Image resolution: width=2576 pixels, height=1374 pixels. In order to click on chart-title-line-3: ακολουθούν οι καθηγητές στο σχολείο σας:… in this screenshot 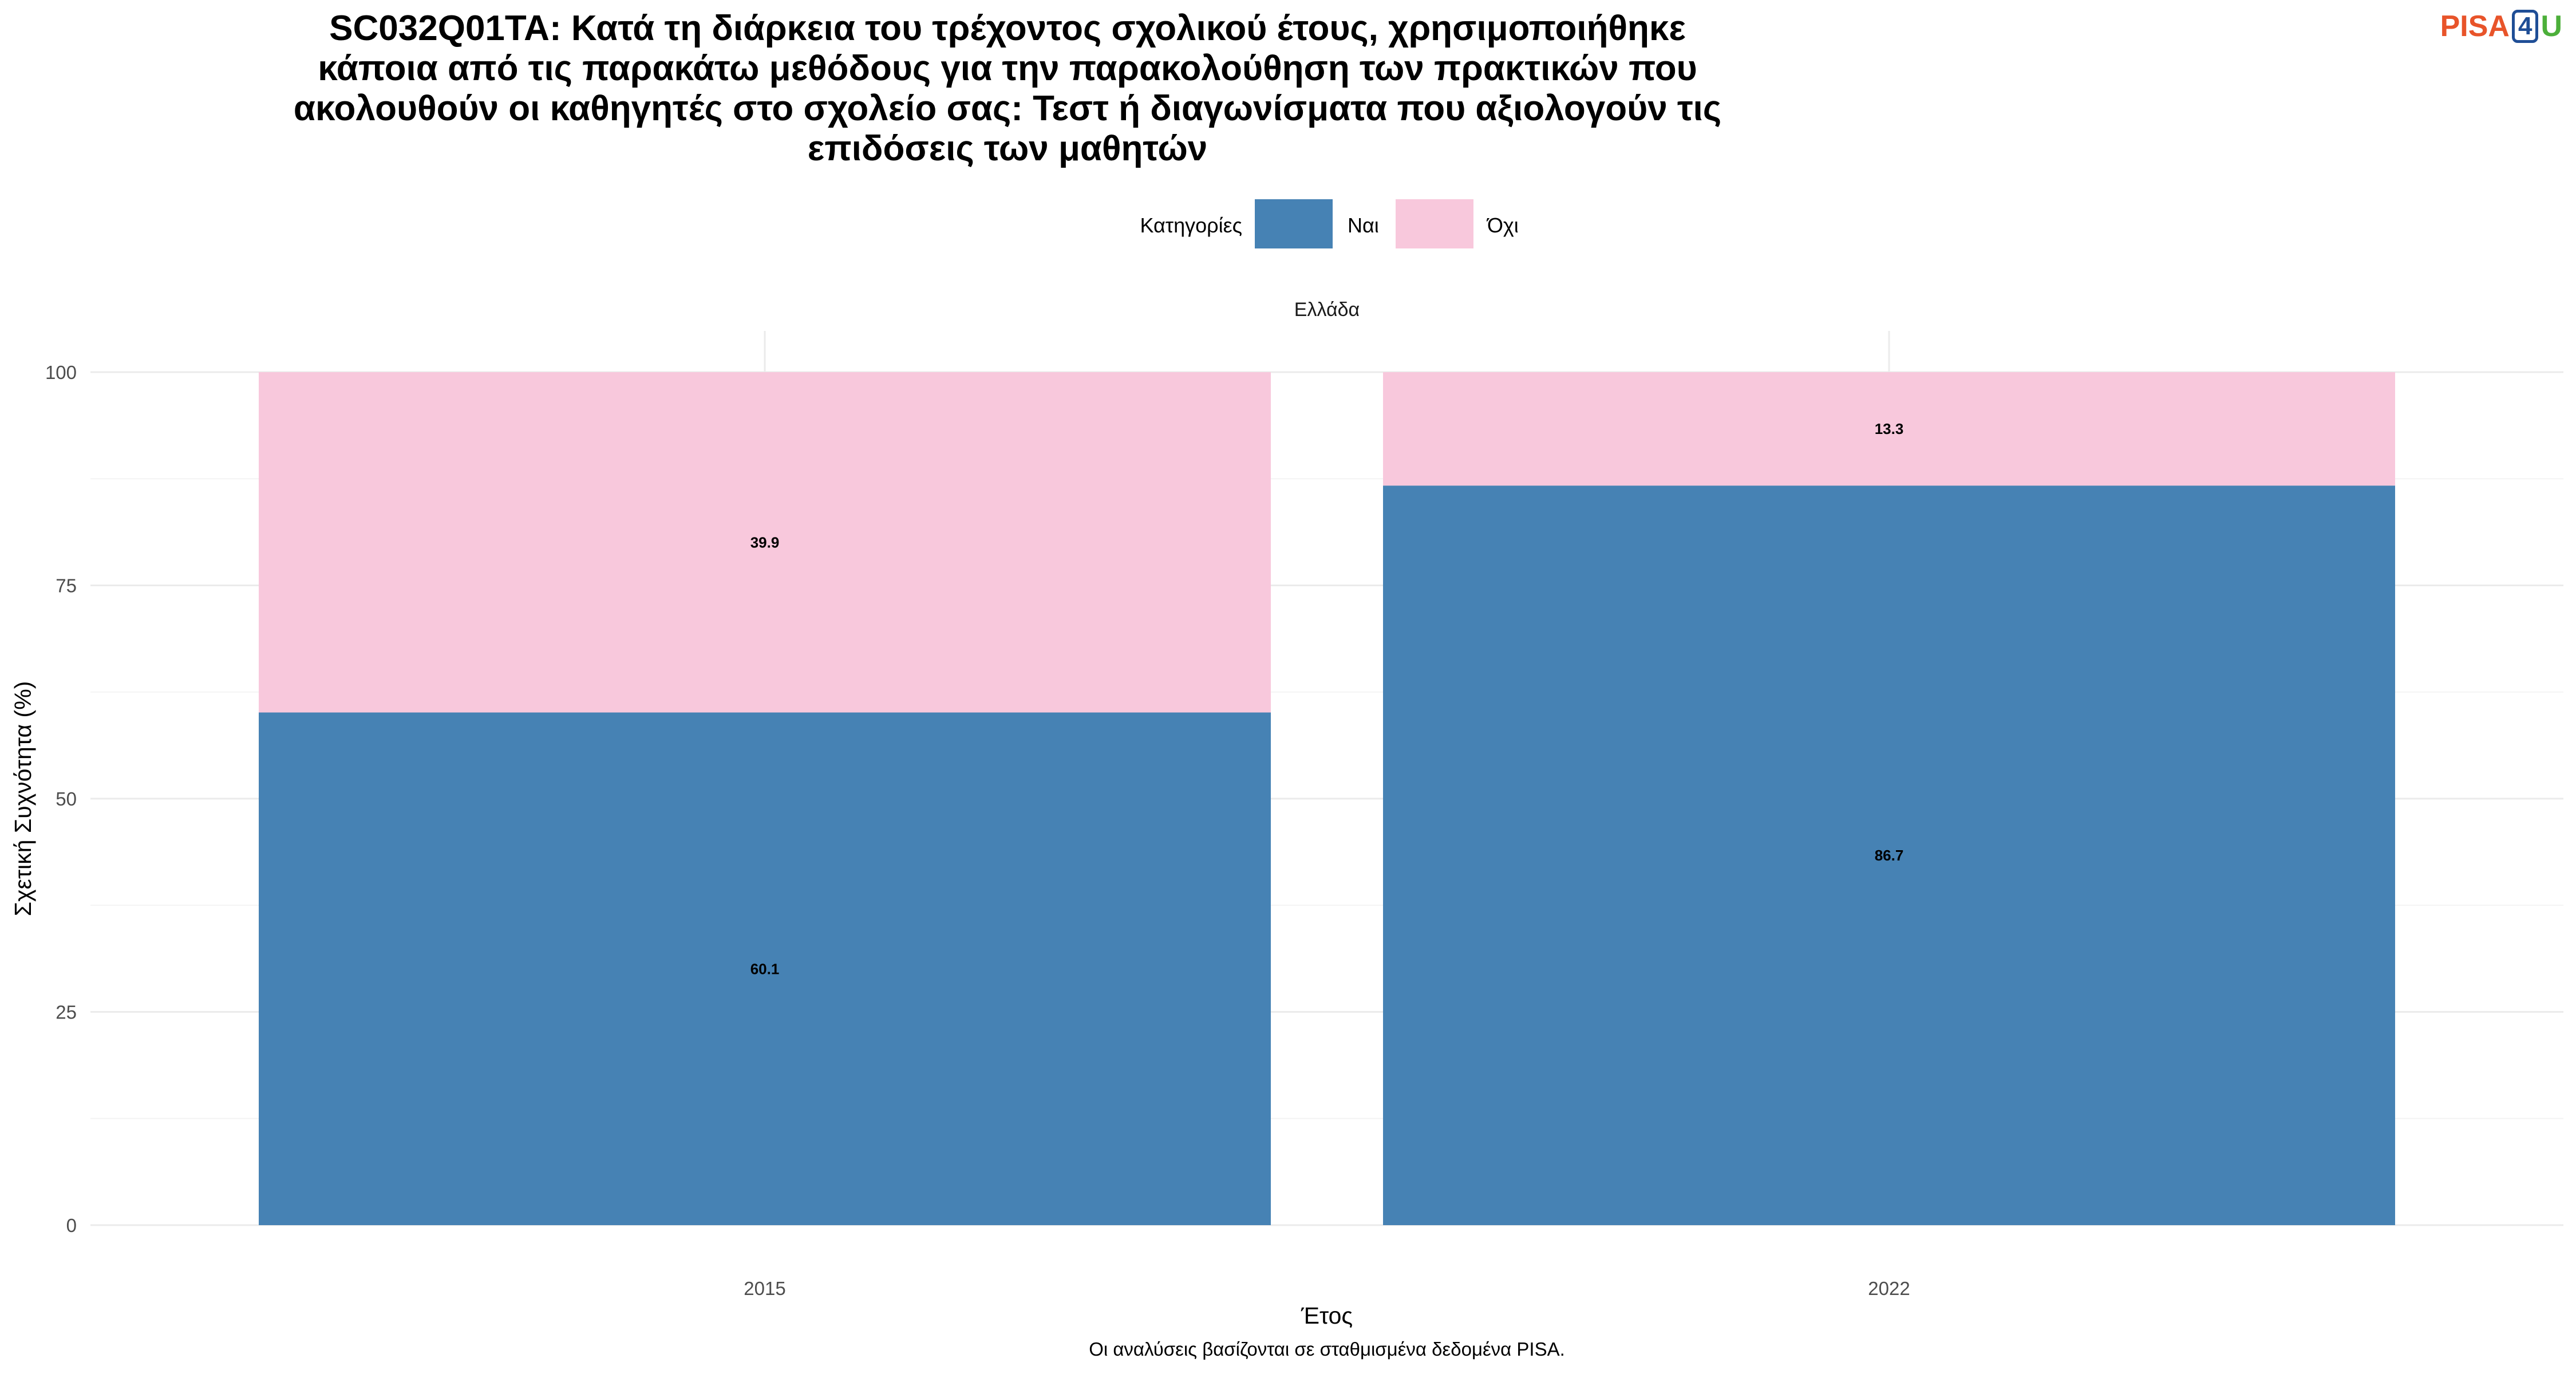, I will do `click(1007, 109)`.